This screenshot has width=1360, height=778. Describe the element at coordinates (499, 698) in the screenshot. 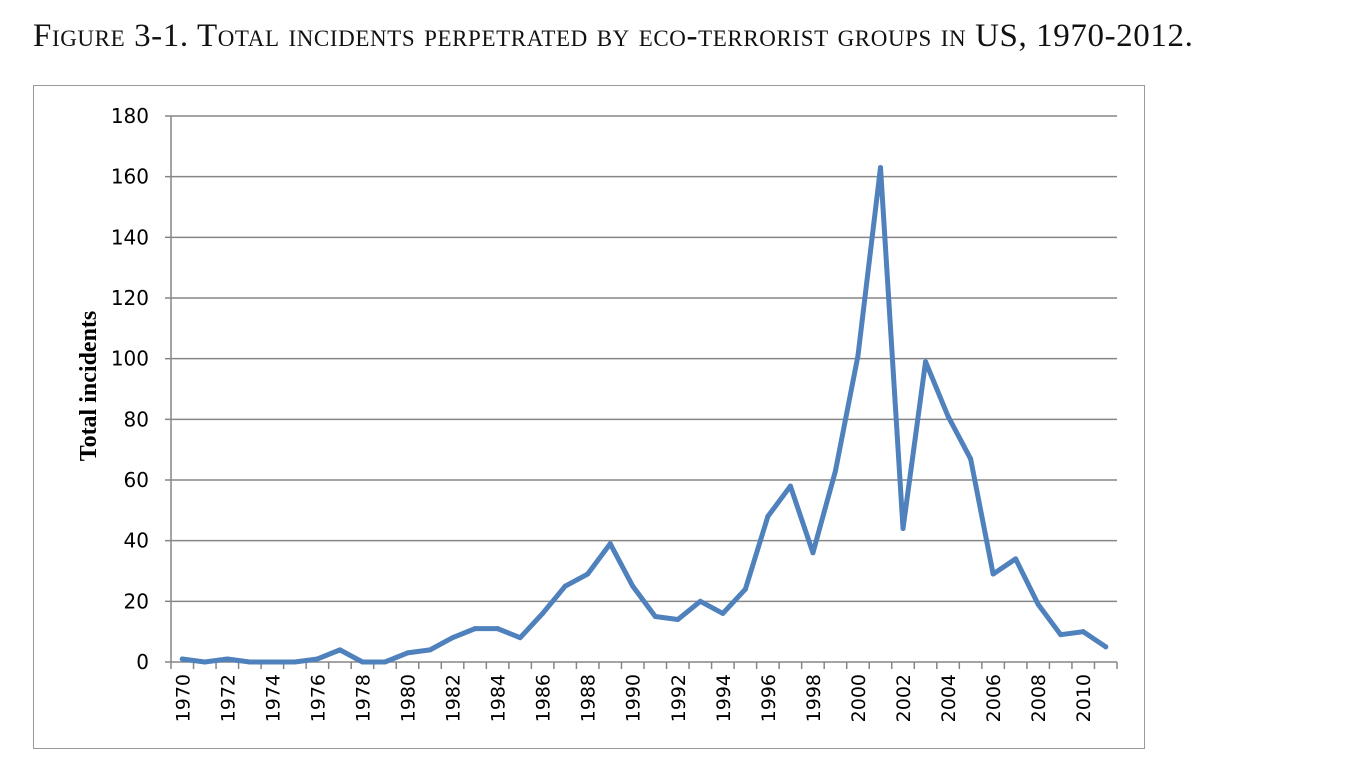

I see `x-tick-label: 1984` at that location.